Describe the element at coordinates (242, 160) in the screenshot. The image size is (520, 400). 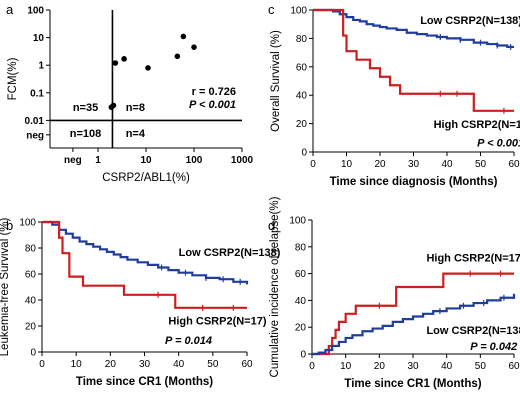
I see `x-tick-label: 1000` at that location.